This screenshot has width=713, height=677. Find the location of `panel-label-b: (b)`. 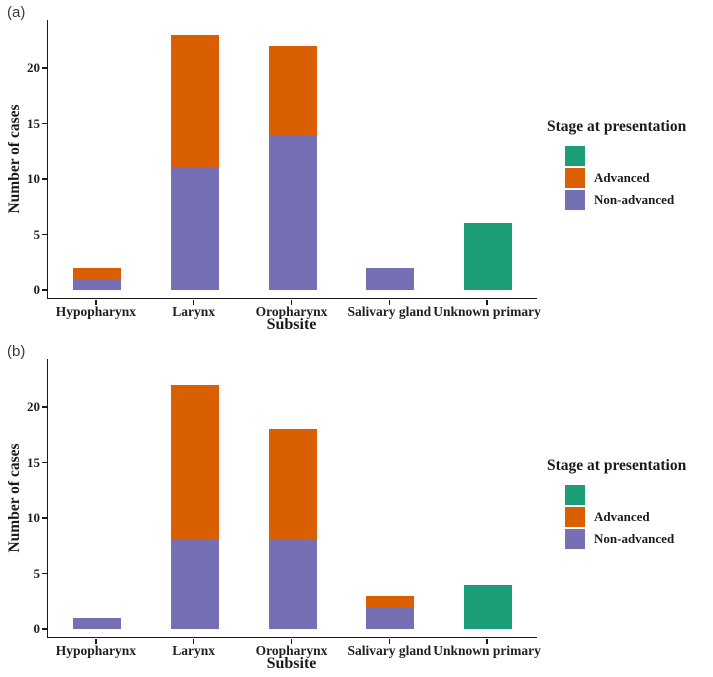

panel-label-b: (b) is located at coordinates (16, 351).